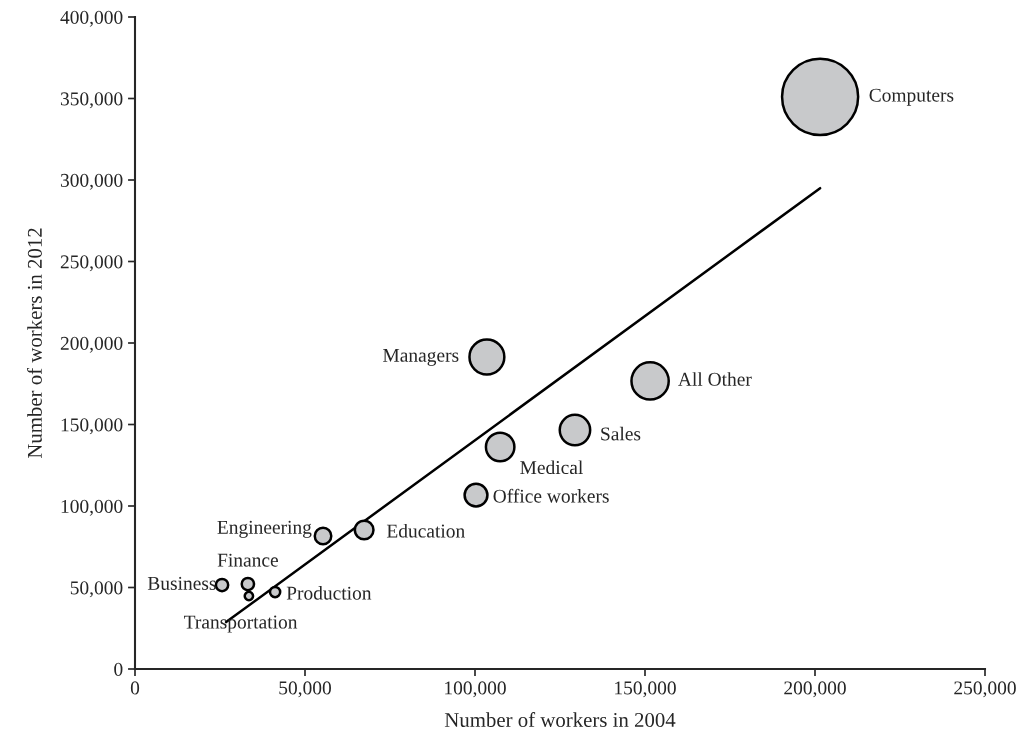 The height and width of the screenshot is (738, 1023). What do you see at coordinates (264, 529) in the screenshot?
I see `annotation: Engineering` at bounding box center [264, 529].